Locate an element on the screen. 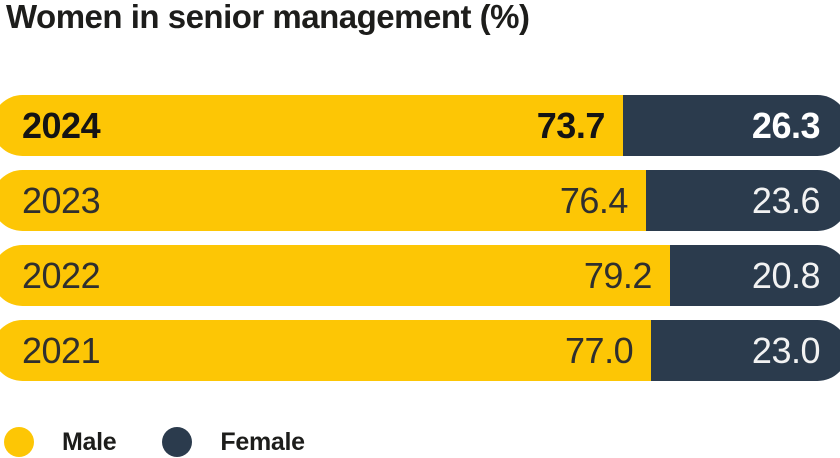 This screenshot has height=458, width=840. female-value-label: 23.6 is located at coordinates (786, 200).